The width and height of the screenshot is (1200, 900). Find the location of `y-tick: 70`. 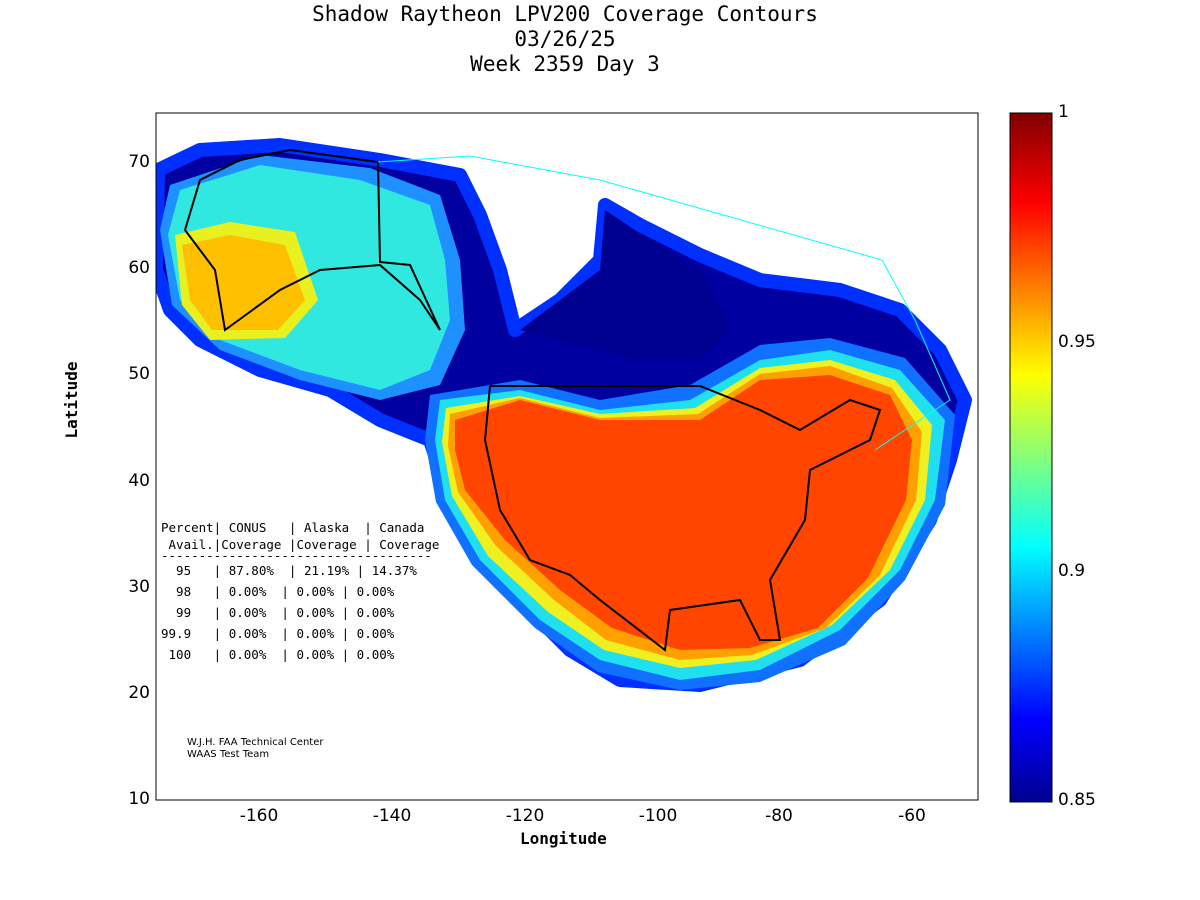

y-tick: 70 is located at coordinates (139, 162).